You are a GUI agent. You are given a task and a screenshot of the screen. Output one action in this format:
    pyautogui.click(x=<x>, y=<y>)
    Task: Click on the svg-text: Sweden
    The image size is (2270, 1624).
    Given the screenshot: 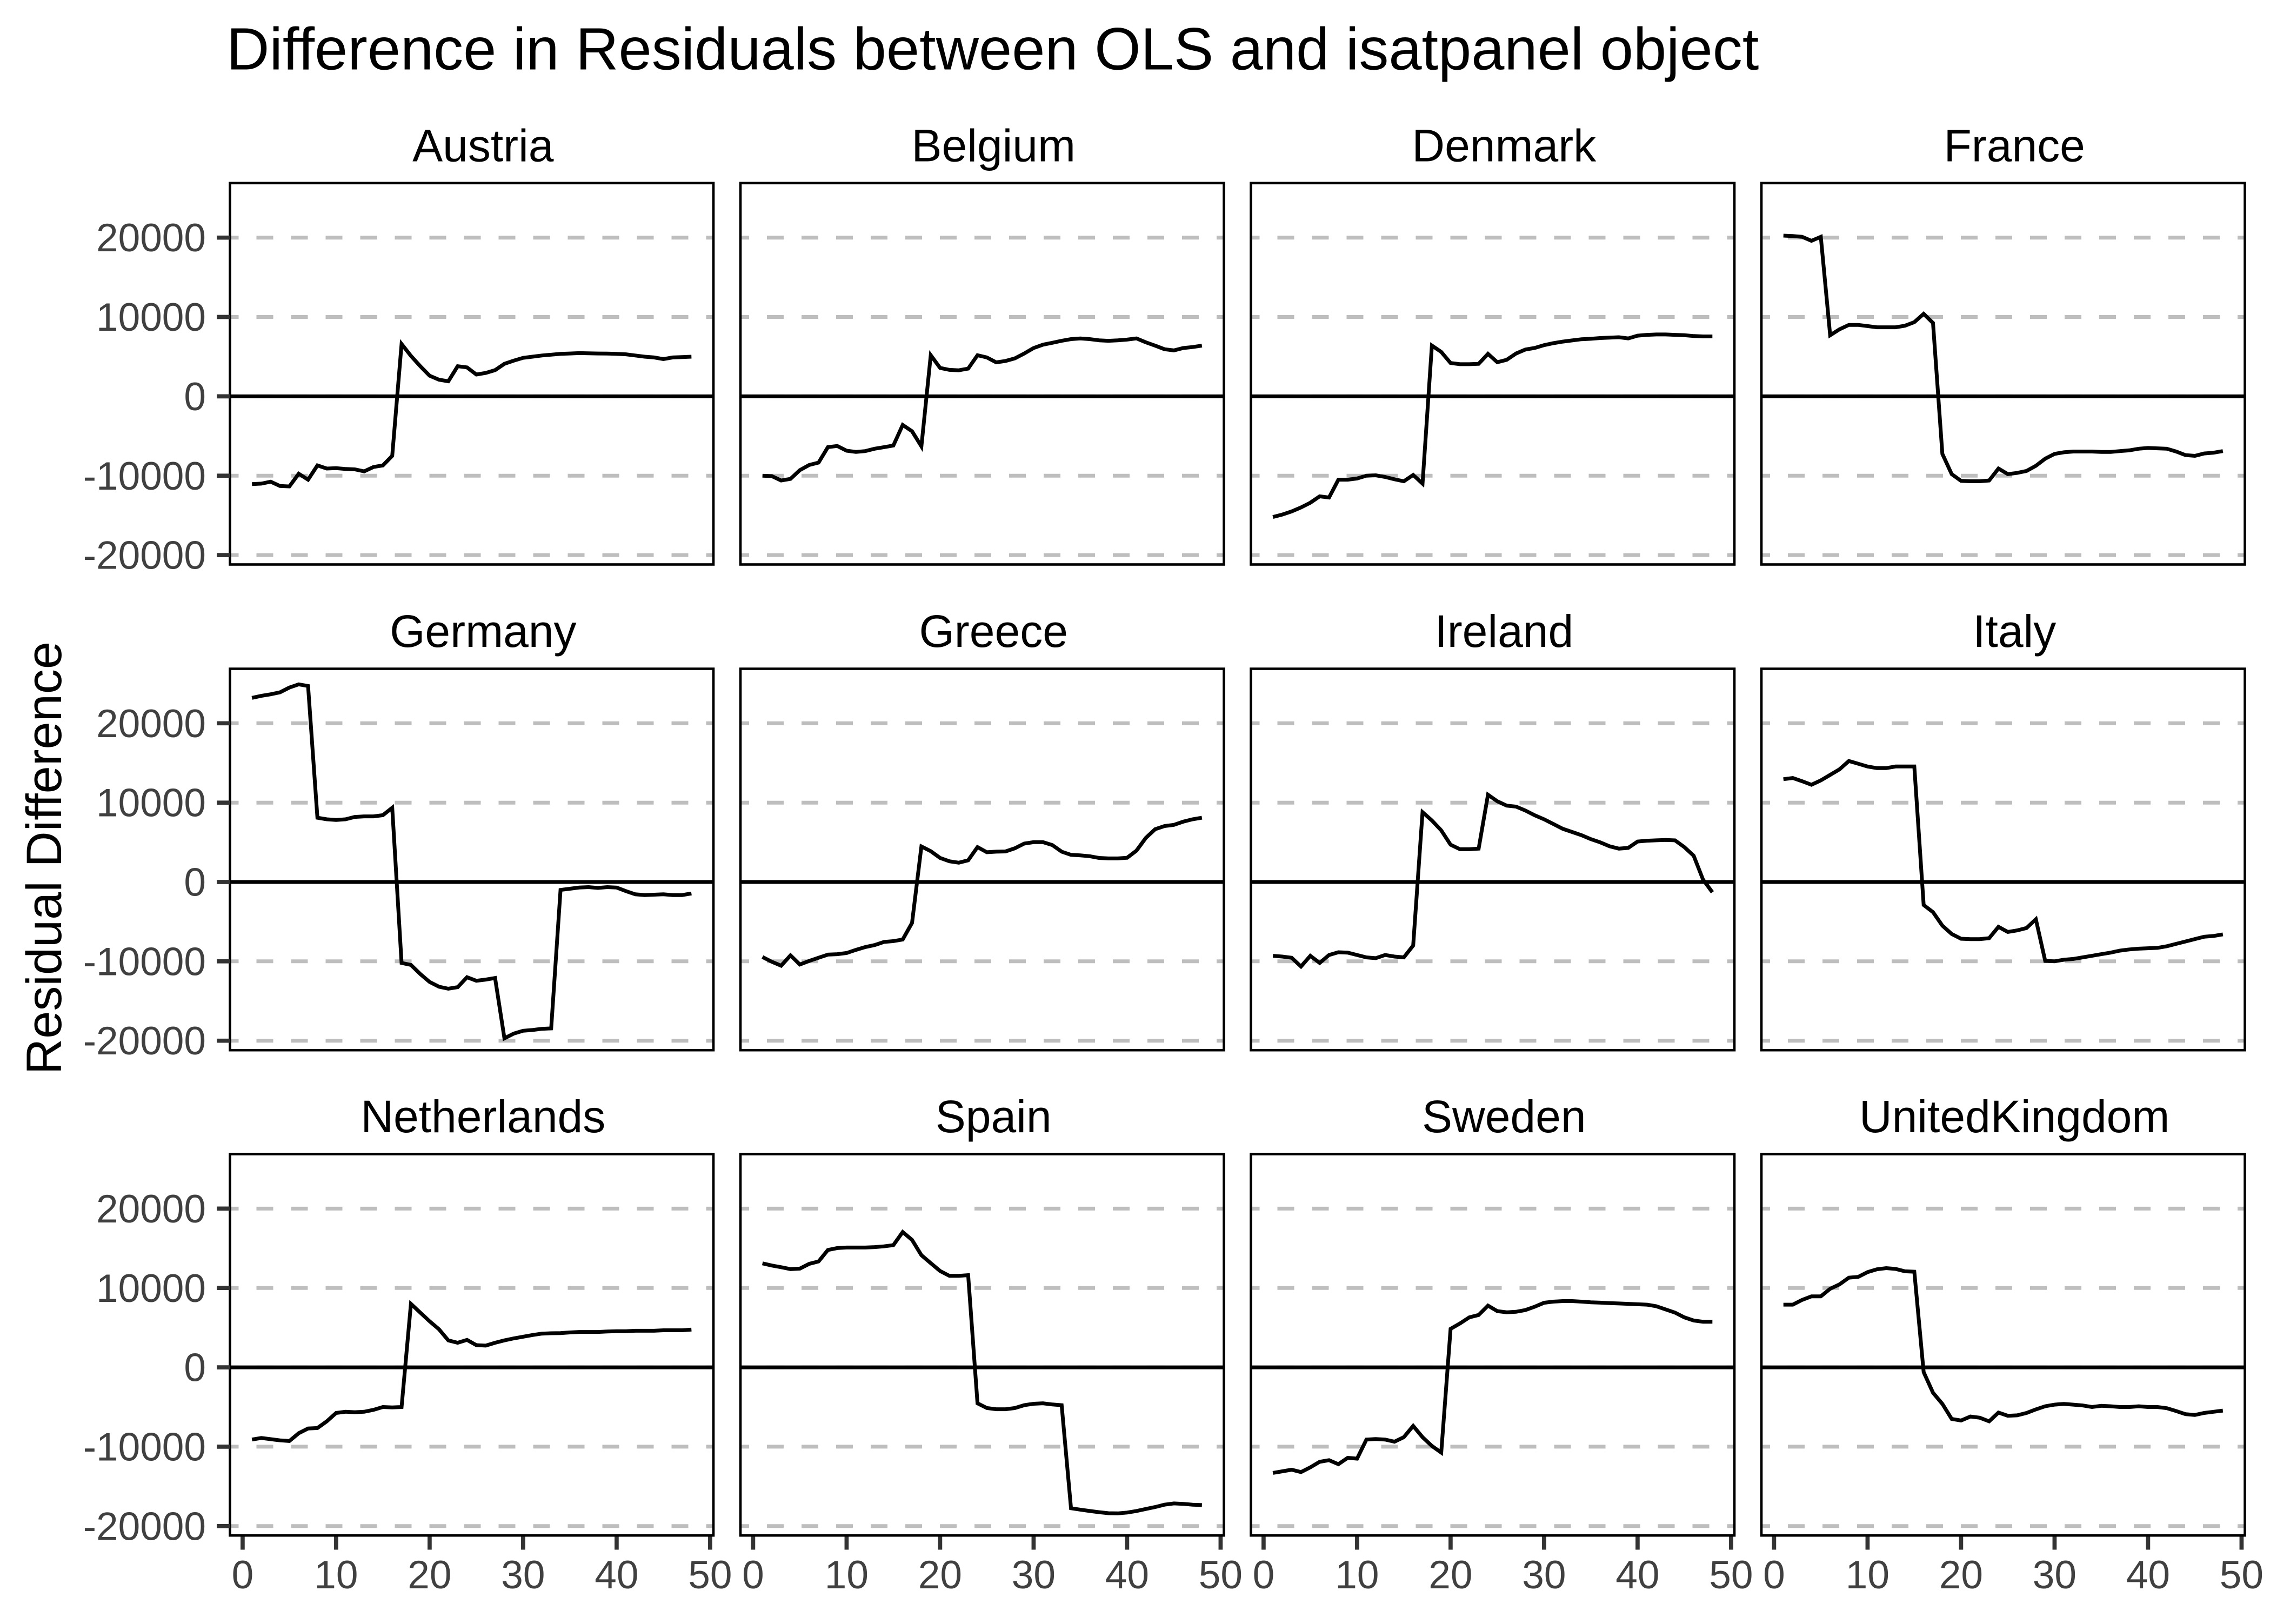 What is the action you would take?
    pyautogui.click(x=1504, y=1116)
    